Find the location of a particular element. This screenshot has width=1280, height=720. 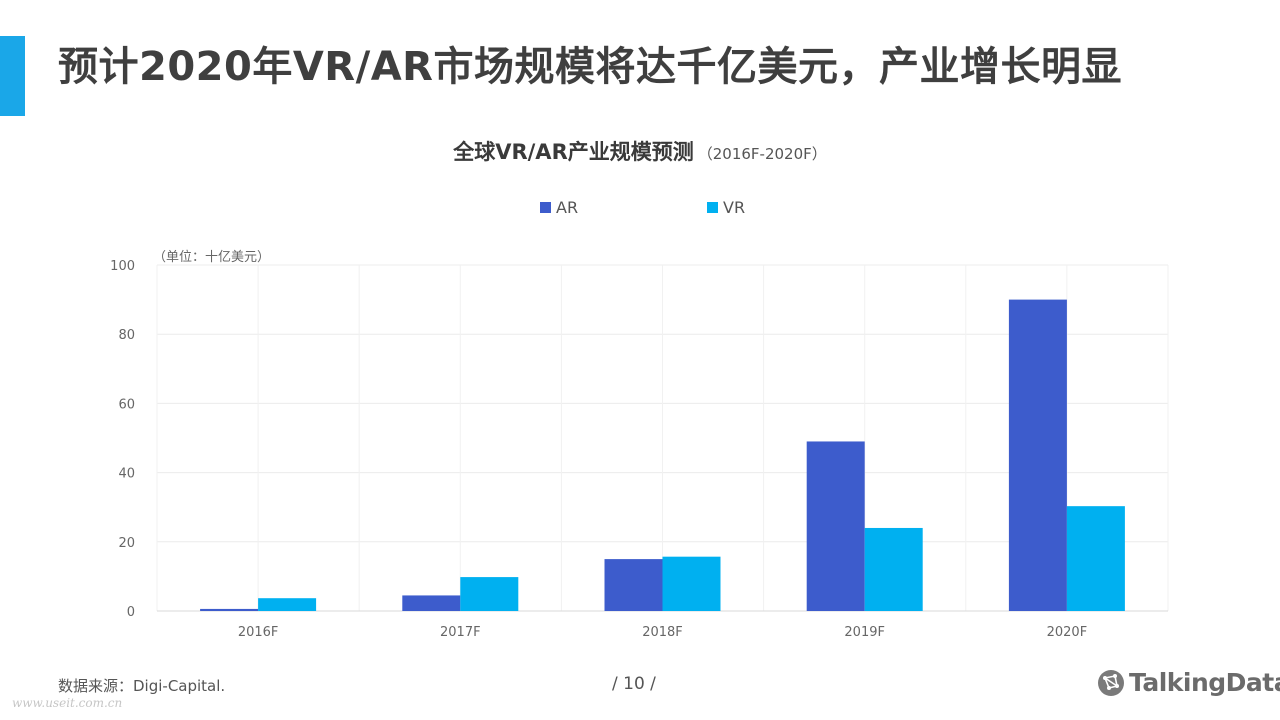

y-tick-label: 60 is located at coordinates (126, 404).